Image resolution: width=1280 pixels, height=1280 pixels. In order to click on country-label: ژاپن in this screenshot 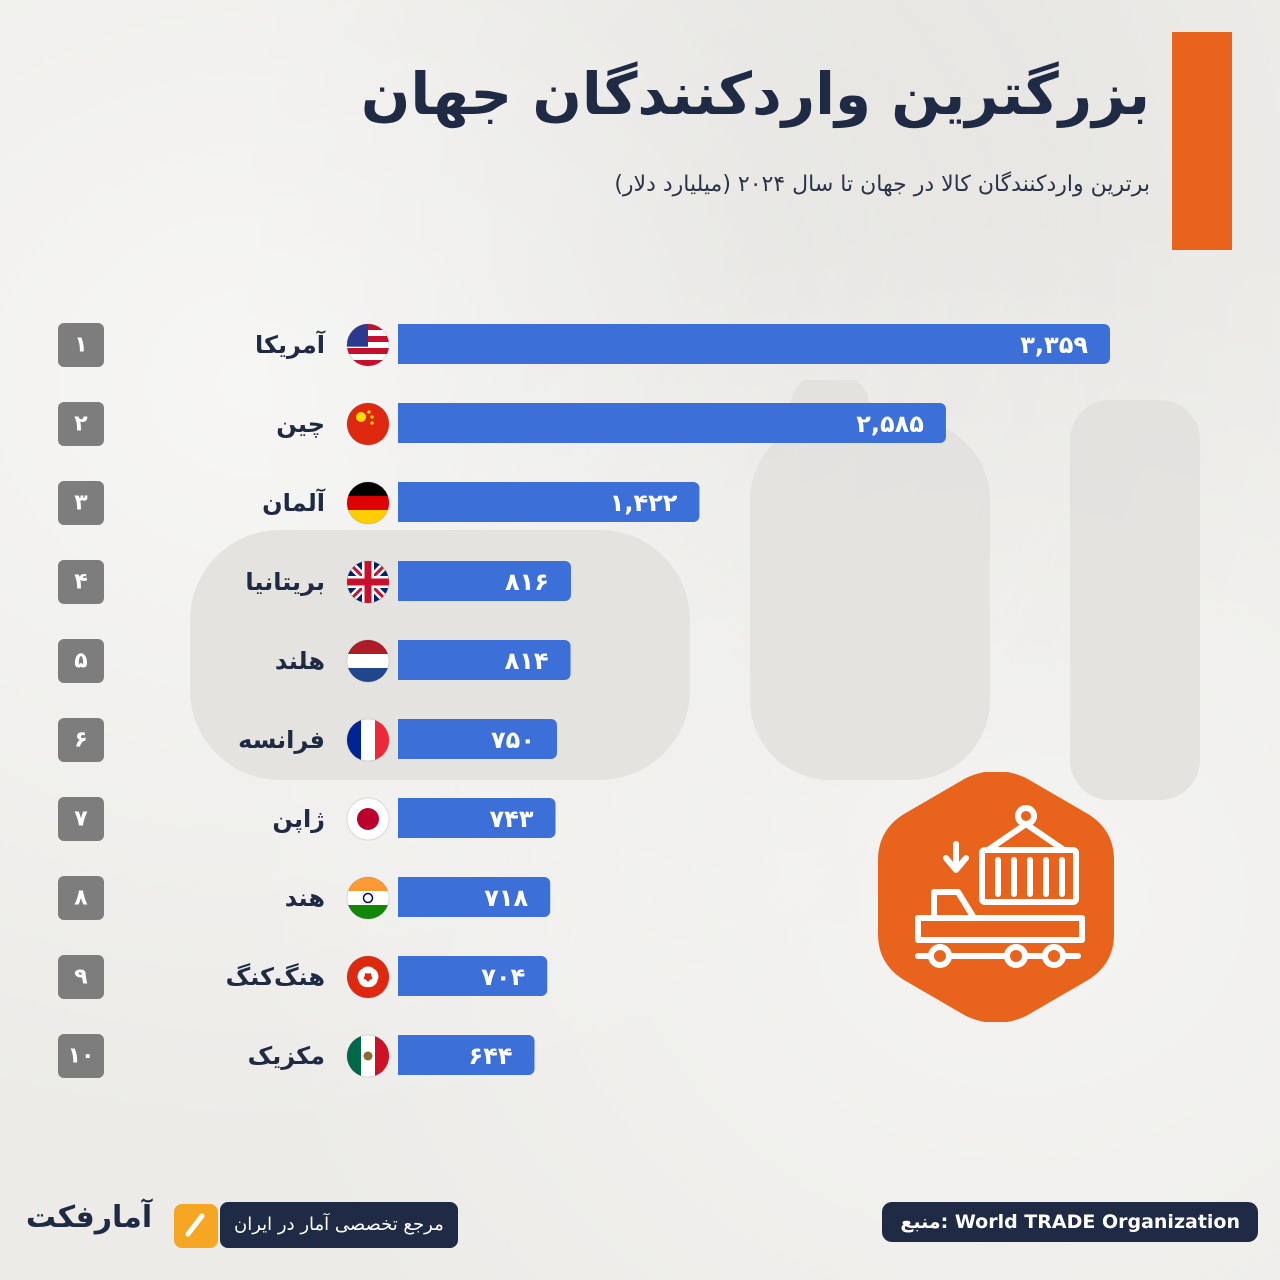, I will do `click(298, 819)`.